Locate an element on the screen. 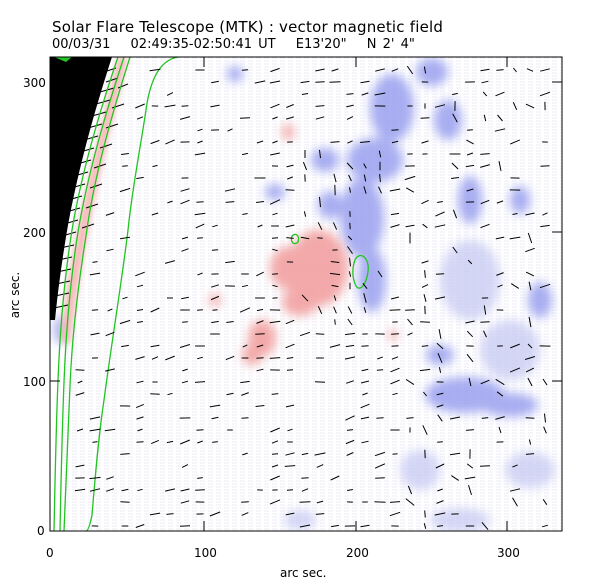 The width and height of the screenshot is (612, 585). positive-polarity-regions is located at coordinates (303, 244).